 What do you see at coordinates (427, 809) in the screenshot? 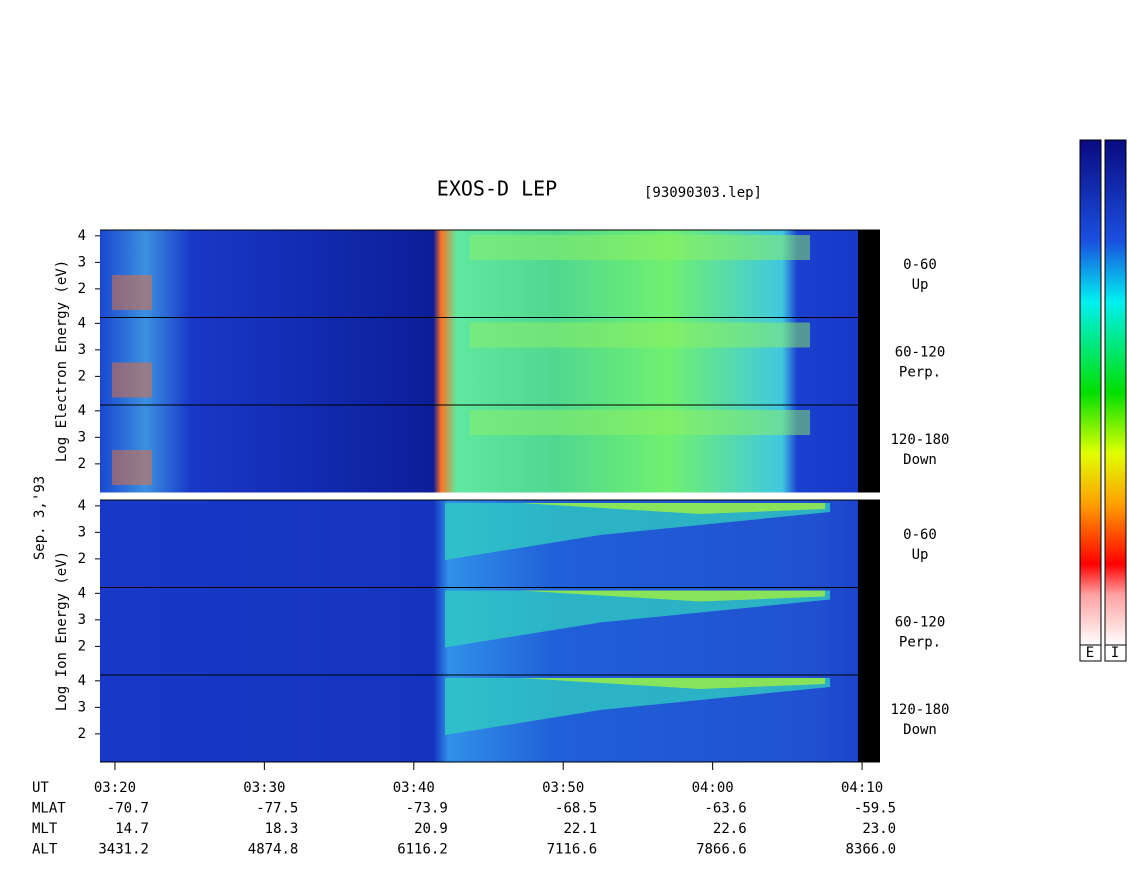
I see `orbit-value: -73.9` at bounding box center [427, 809].